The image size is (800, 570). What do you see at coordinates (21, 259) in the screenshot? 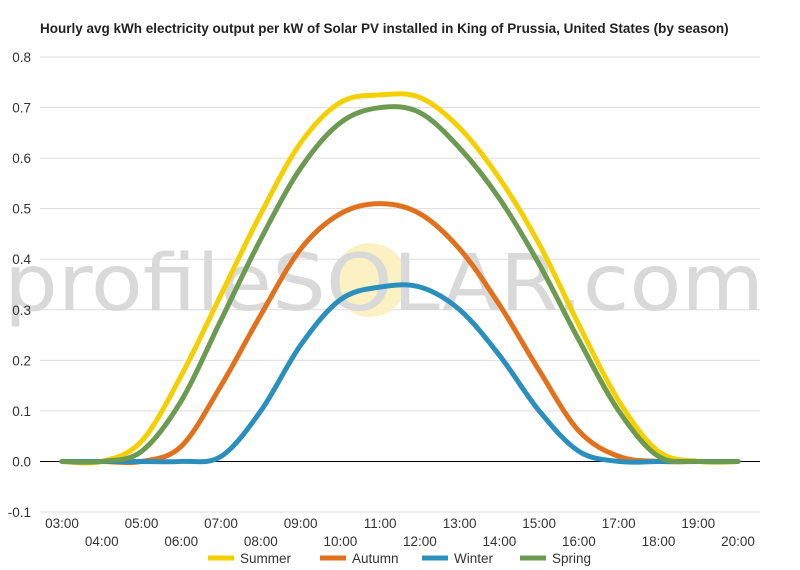
I see `y-tick-label: 0.4` at bounding box center [21, 259].